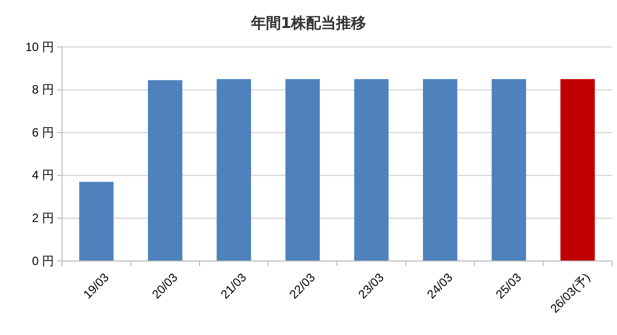 Image resolution: width=617 pixels, height=335 pixels. Describe the element at coordinates (43, 89) in the screenshot. I see `y-tick-label: 8 円` at that location.